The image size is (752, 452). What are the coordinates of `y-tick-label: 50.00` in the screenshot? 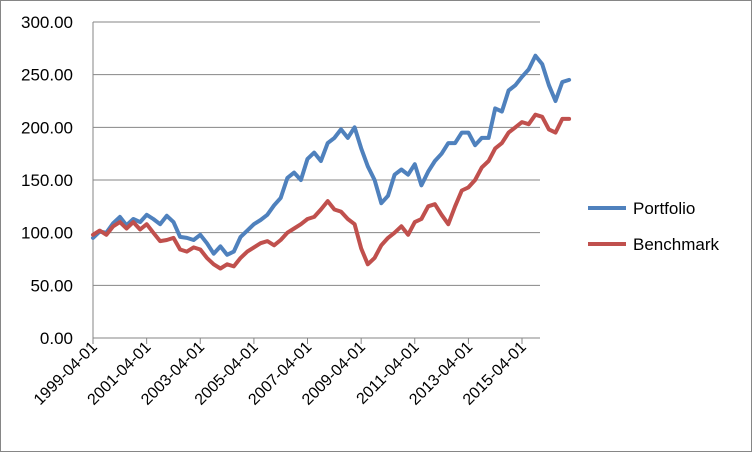 It's located at (51, 285).